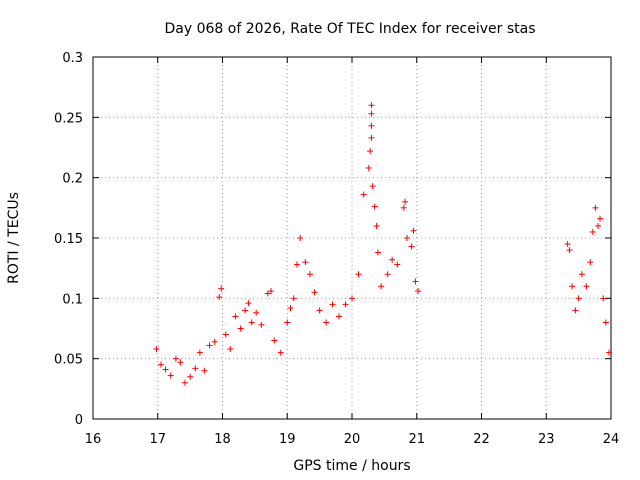  What do you see at coordinates (68, 118) in the screenshot?
I see `y-tick-label: 0.25` at bounding box center [68, 118].